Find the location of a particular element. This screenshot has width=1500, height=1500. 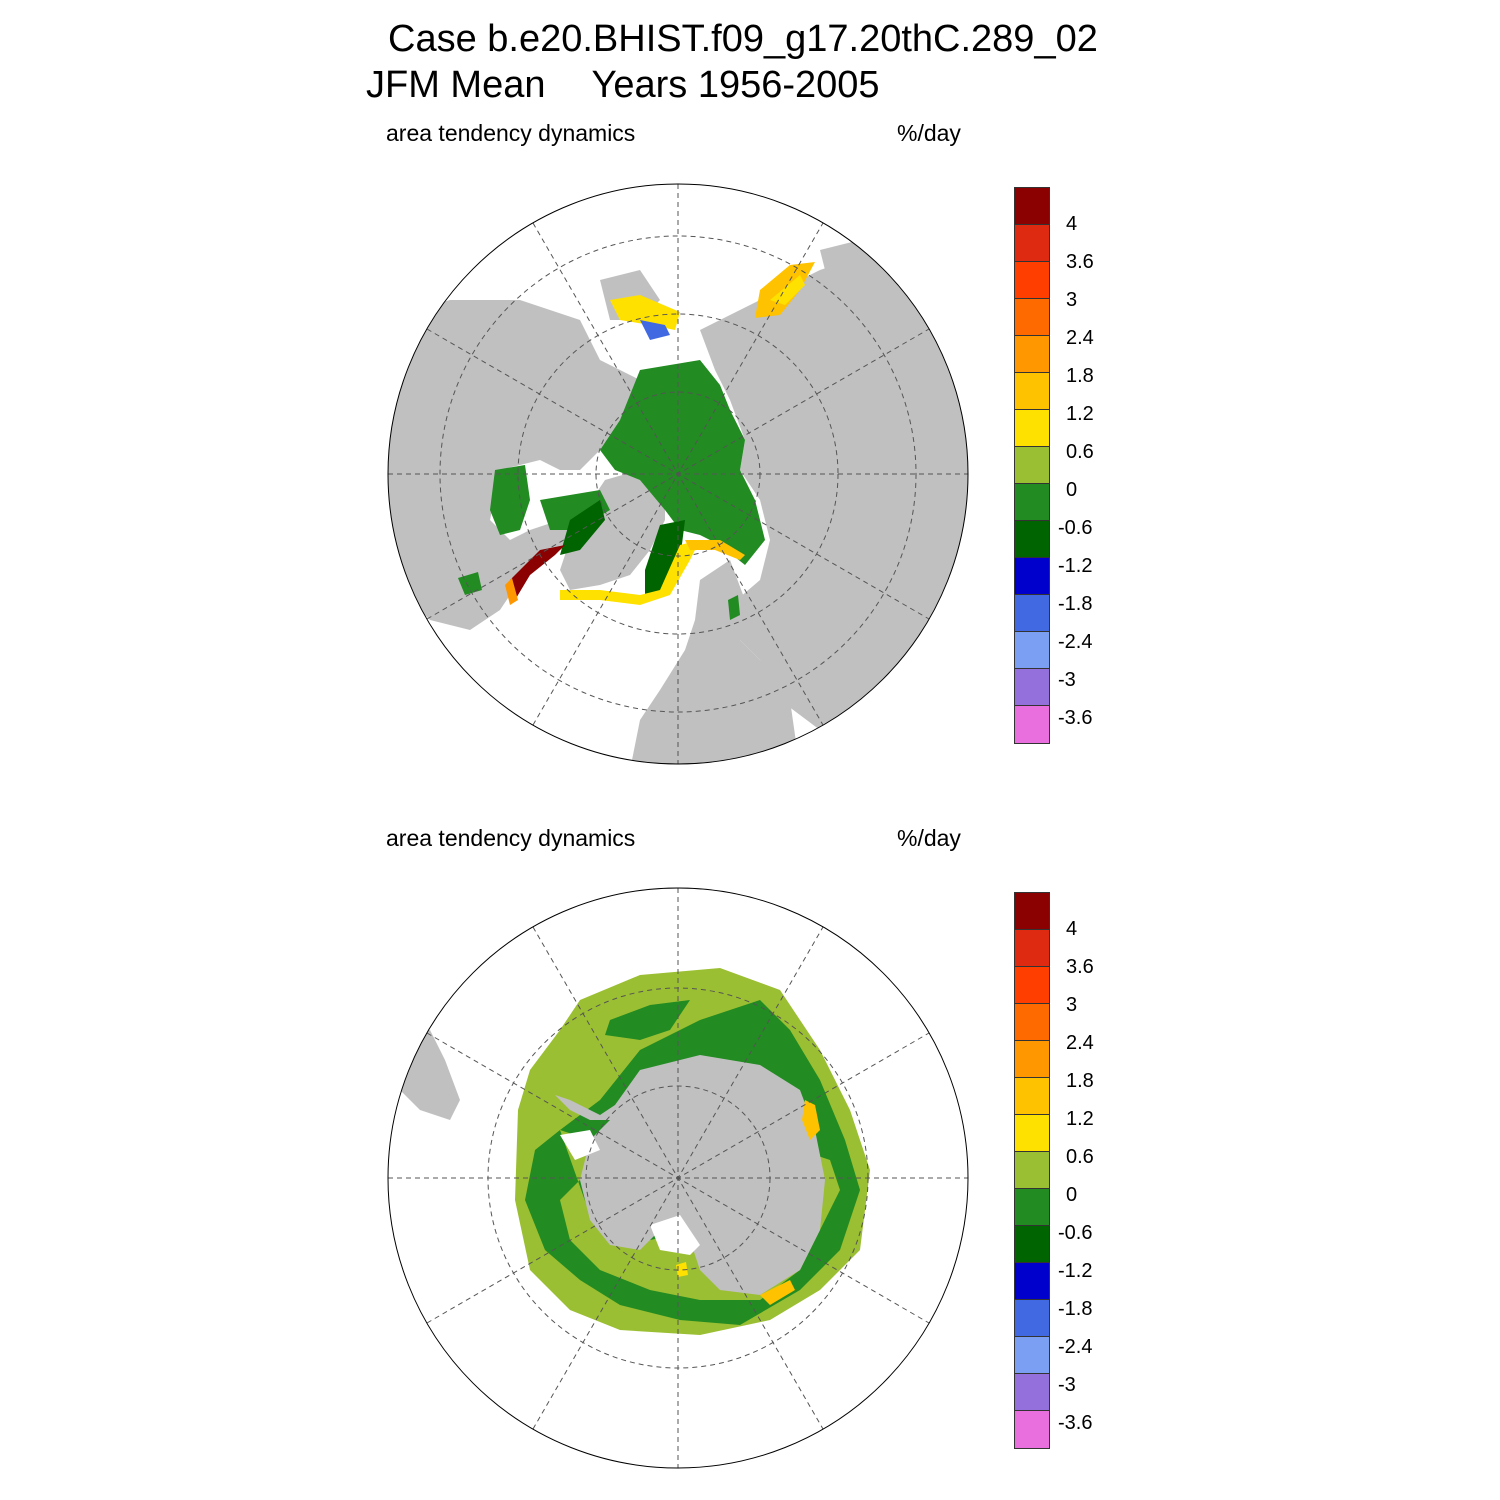

land-antarctica is located at coordinates (690, 1175).